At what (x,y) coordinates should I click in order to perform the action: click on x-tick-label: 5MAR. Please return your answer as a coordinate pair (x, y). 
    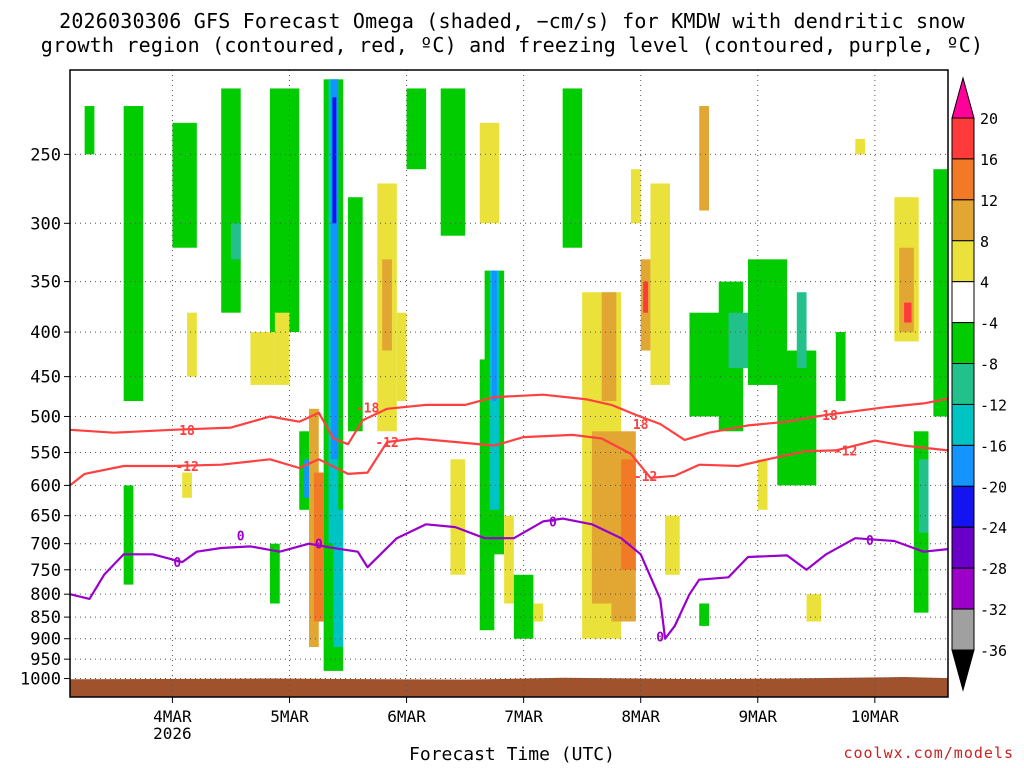
    Looking at the image, I should click on (289, 716).